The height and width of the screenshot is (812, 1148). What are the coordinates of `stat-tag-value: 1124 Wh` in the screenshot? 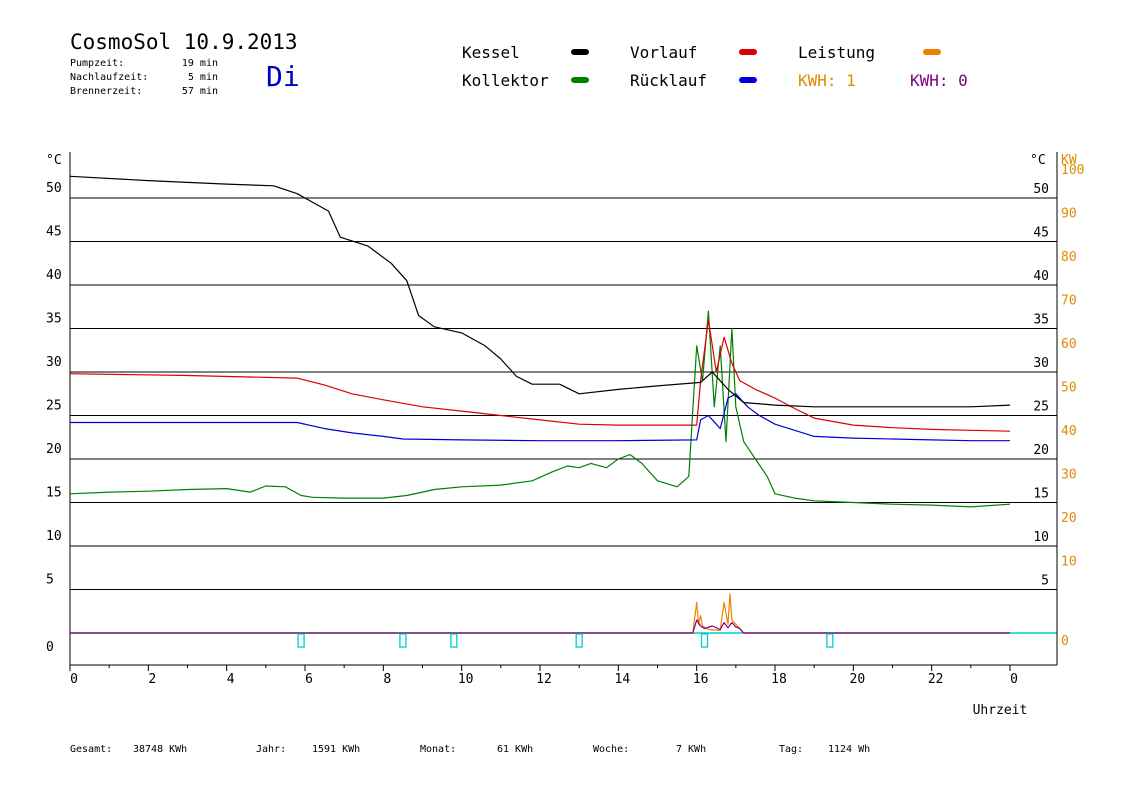 It's located at (849, 749).